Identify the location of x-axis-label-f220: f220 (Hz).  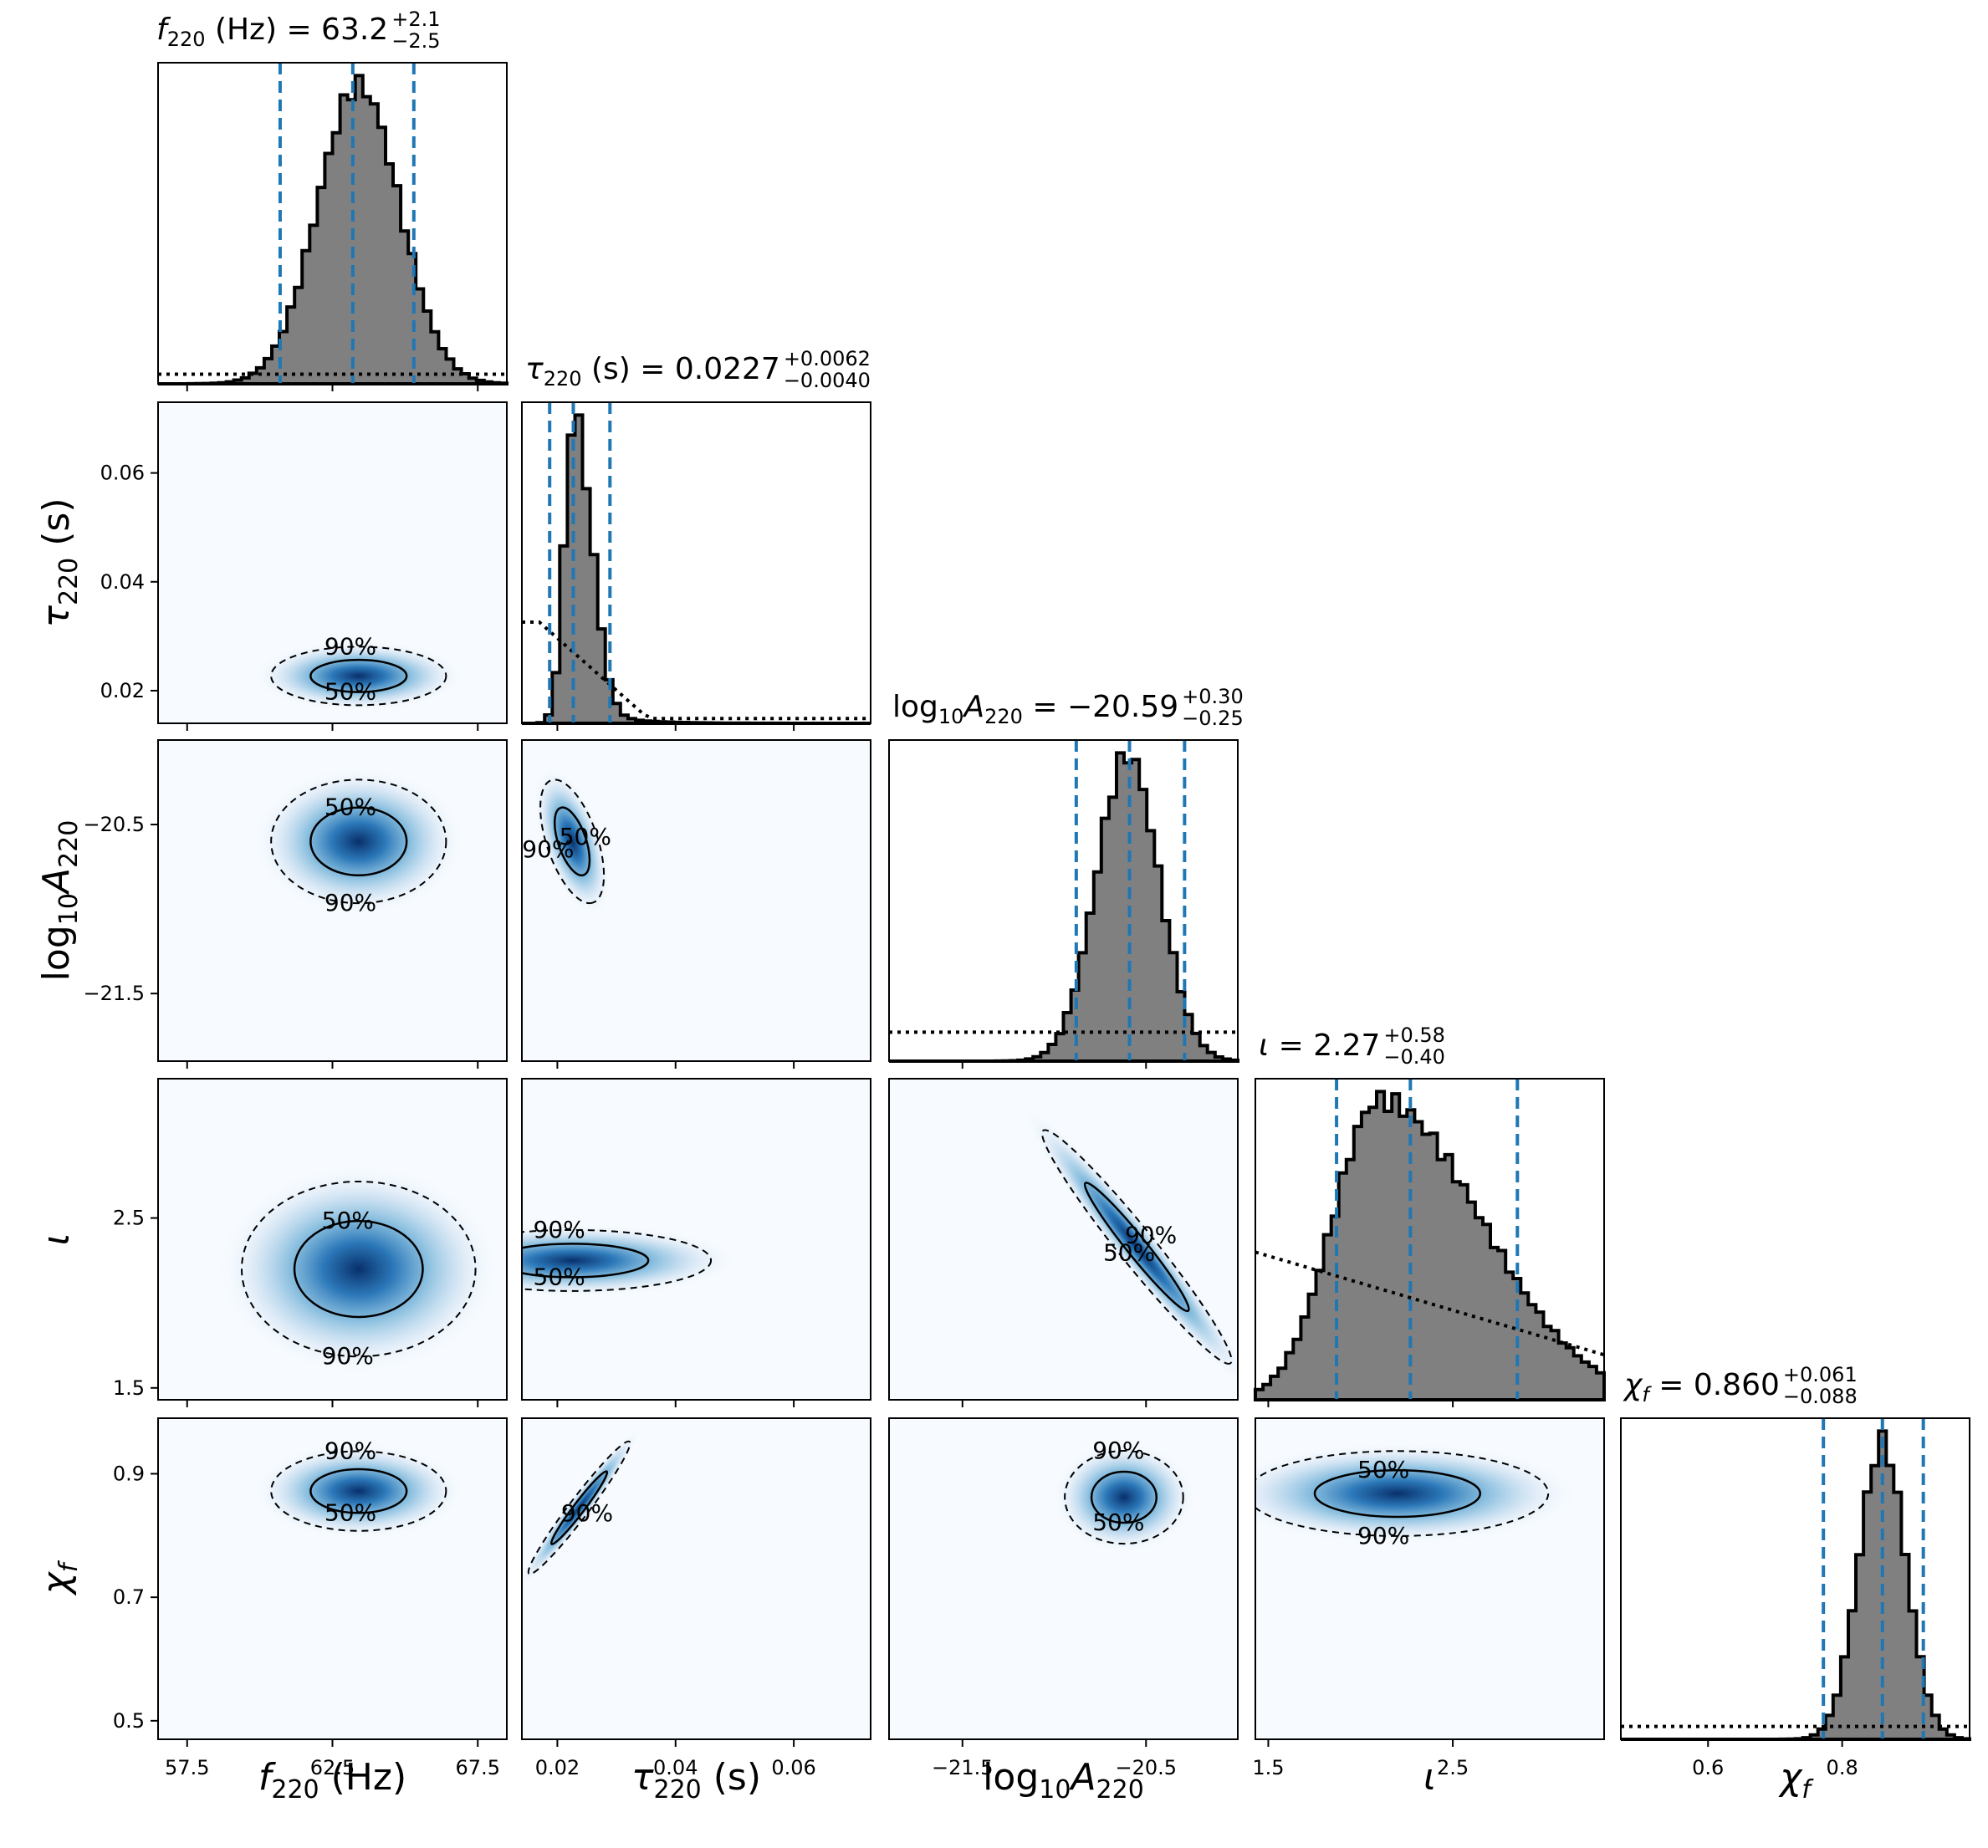
(332, 1780).